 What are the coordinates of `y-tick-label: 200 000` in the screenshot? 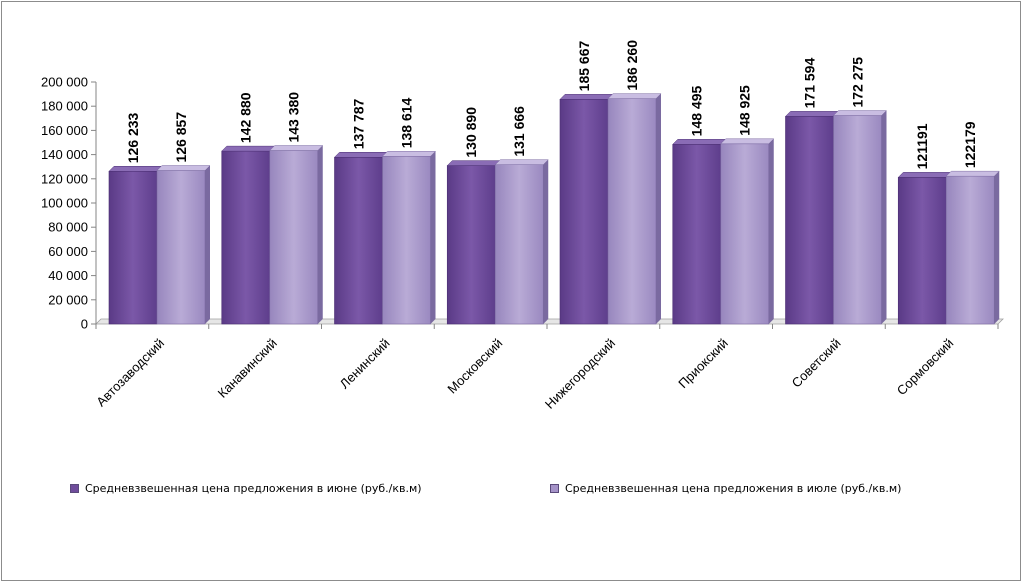 It's located at (64, 82).